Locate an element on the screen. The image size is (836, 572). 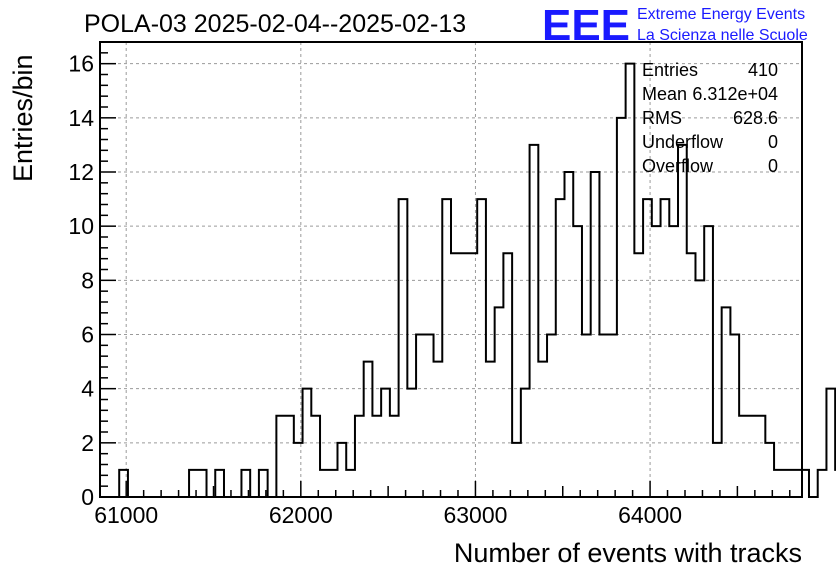
y-tick-label: 16 is located at coordinates (81, 64).